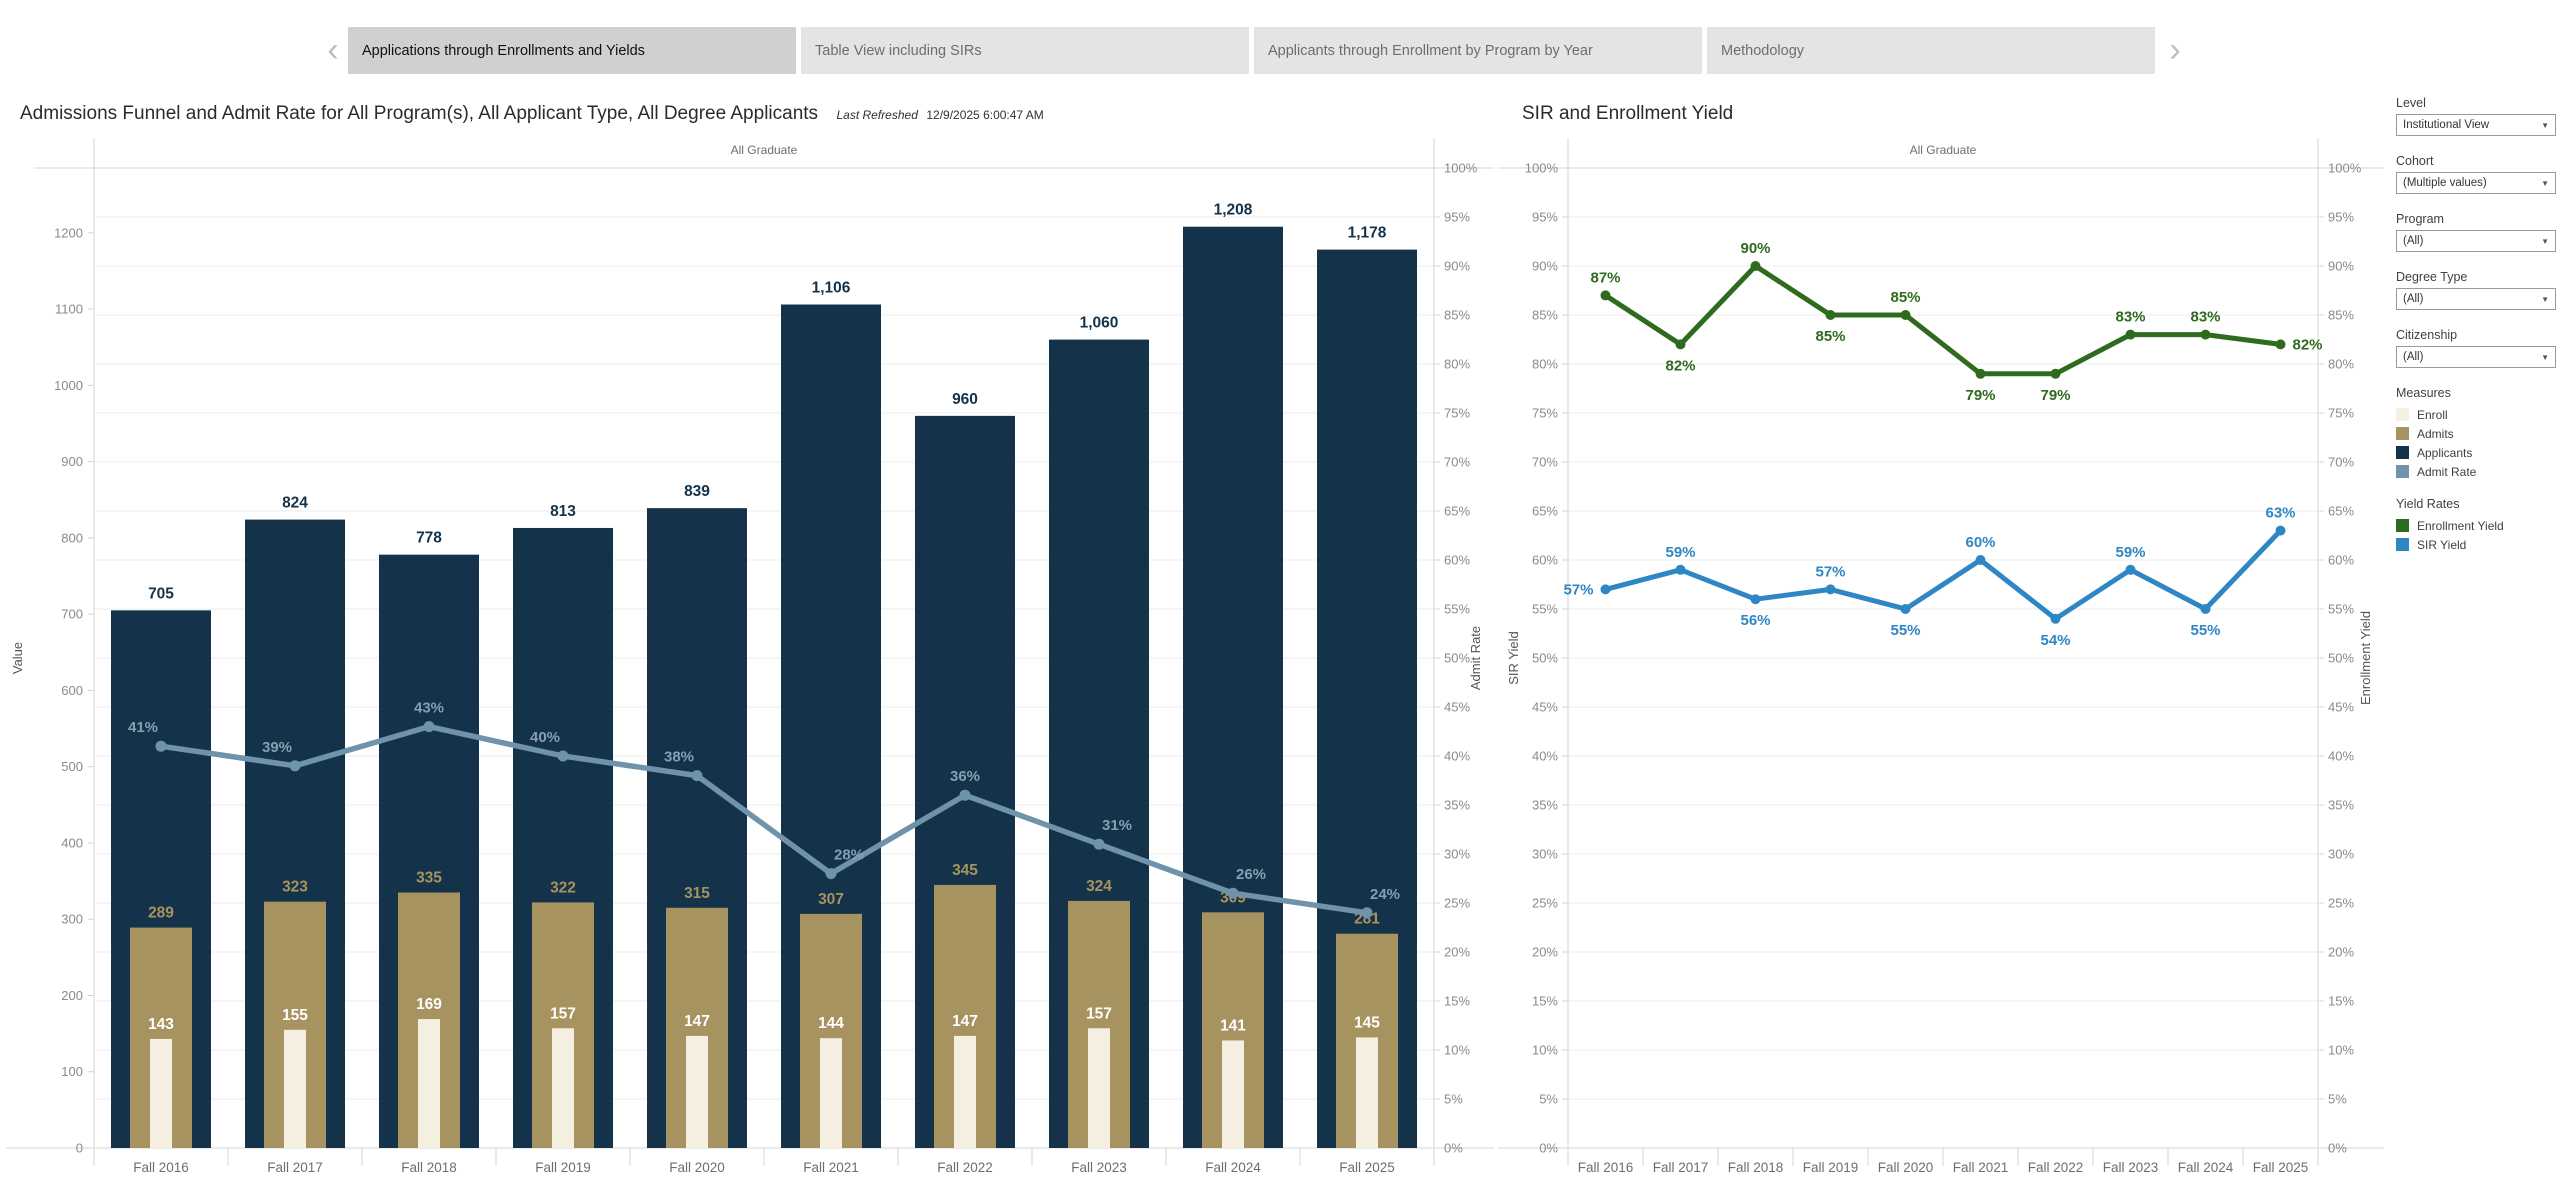 The image size is (2560, 1190). Describe the element at coordinates (2476, 125) in the screenshot. I see `filter-dropdown: Institutional View ▼` at that location.